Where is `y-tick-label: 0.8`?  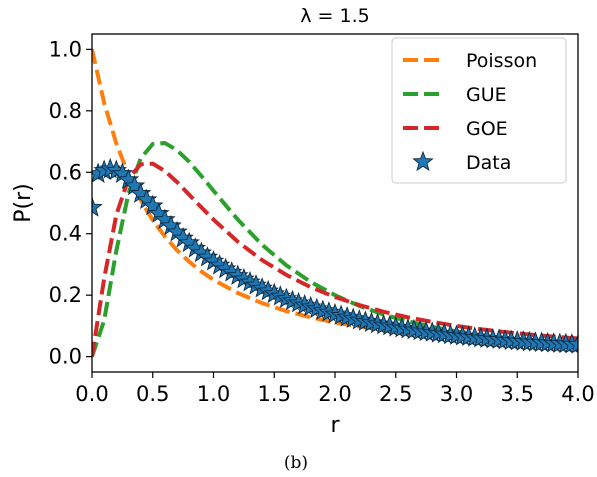
y-tick-label: 0.8 is located at coordinates (65, 111).